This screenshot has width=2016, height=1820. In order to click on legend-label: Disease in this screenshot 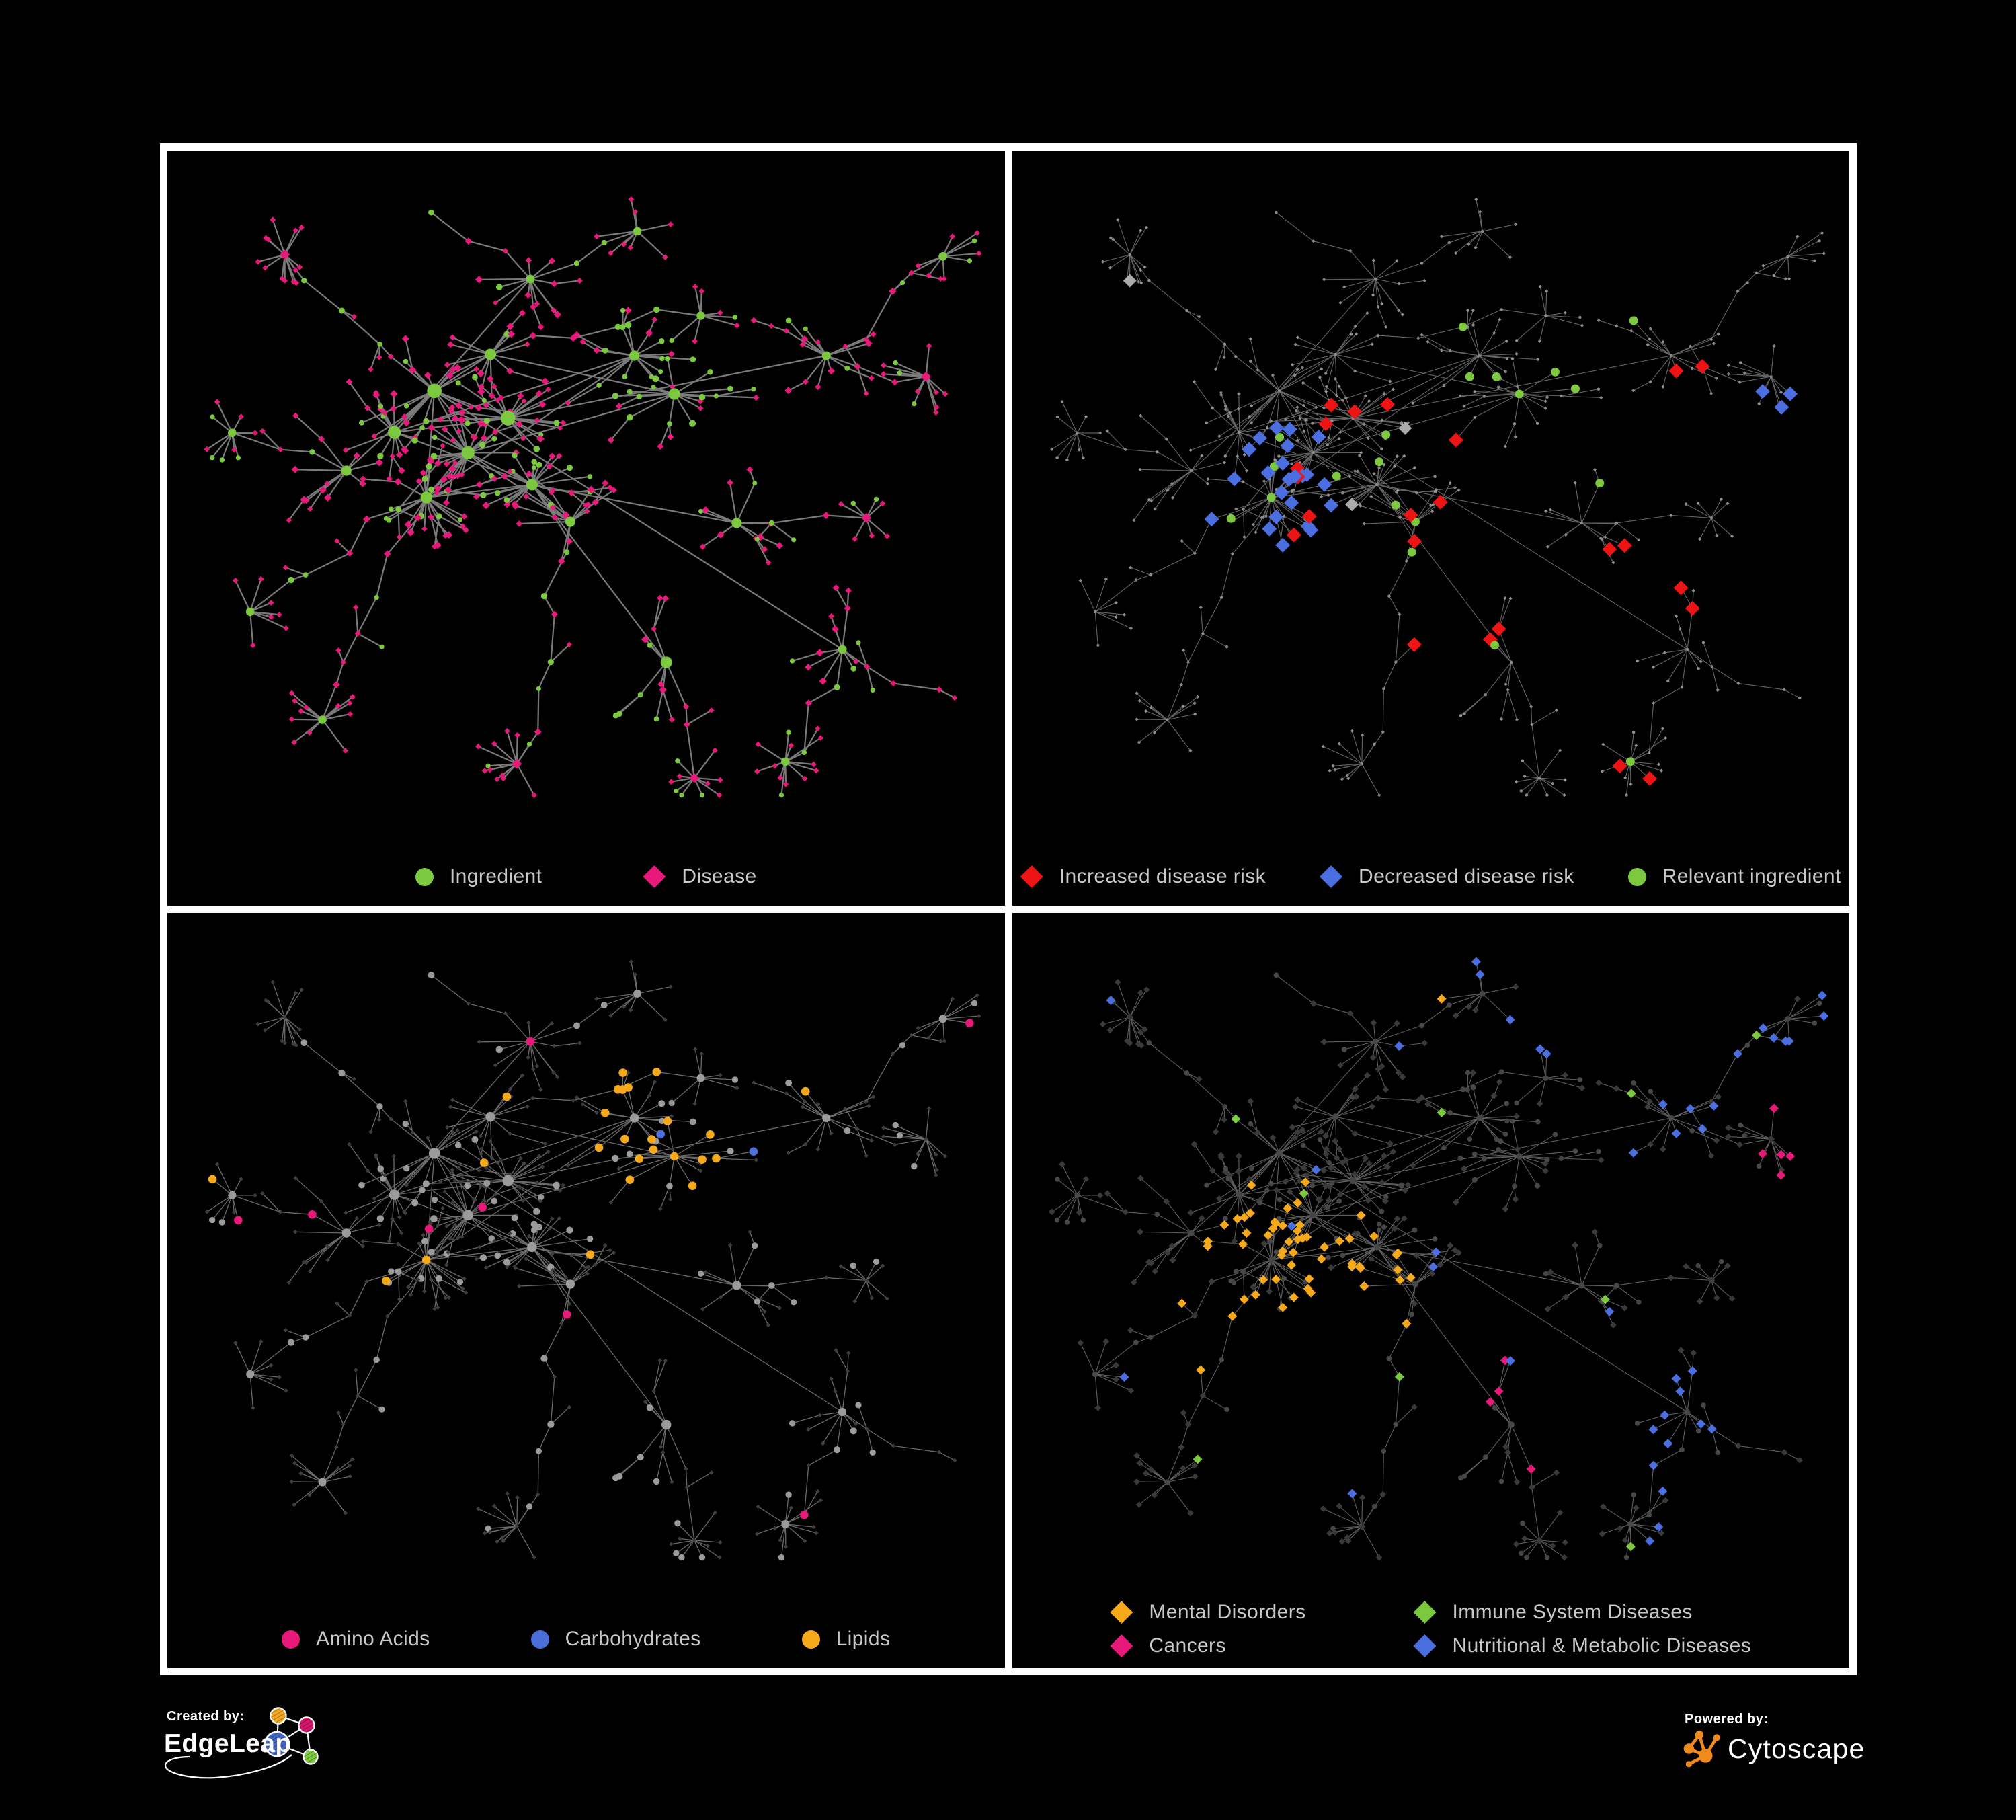, I will do `click(719, 876)`.